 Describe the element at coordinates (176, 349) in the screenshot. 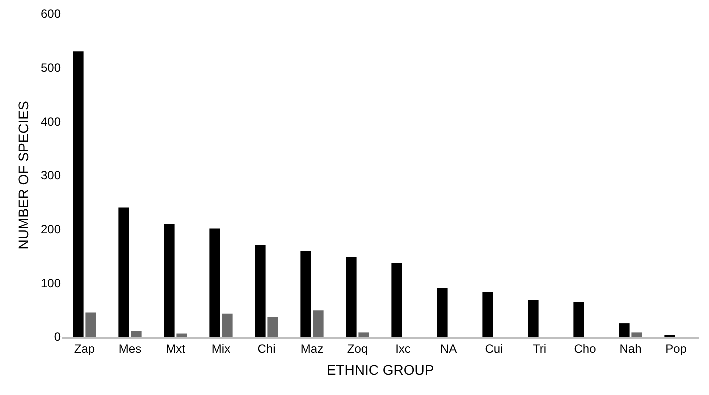

I see `x-tick-label: Mxt` at that location.